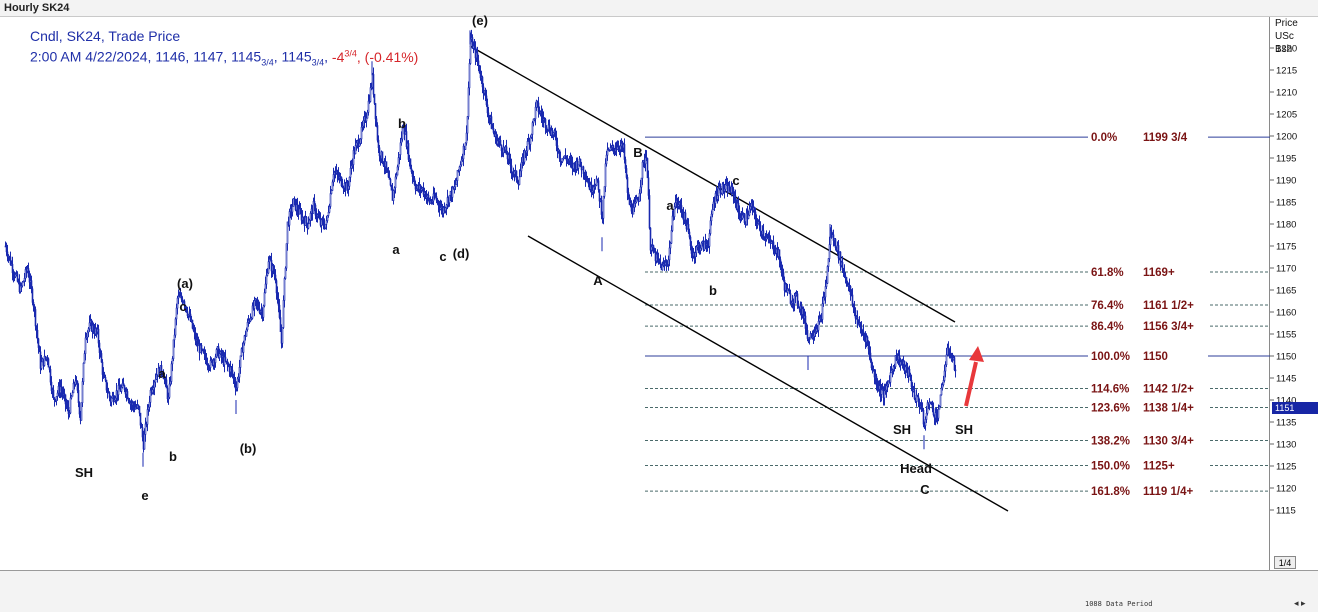 The height and width of the screenshot is (612, 1318). Describe the element at coordinates (713, 290) in the screenshot. I see `wave-label: b` at that location.